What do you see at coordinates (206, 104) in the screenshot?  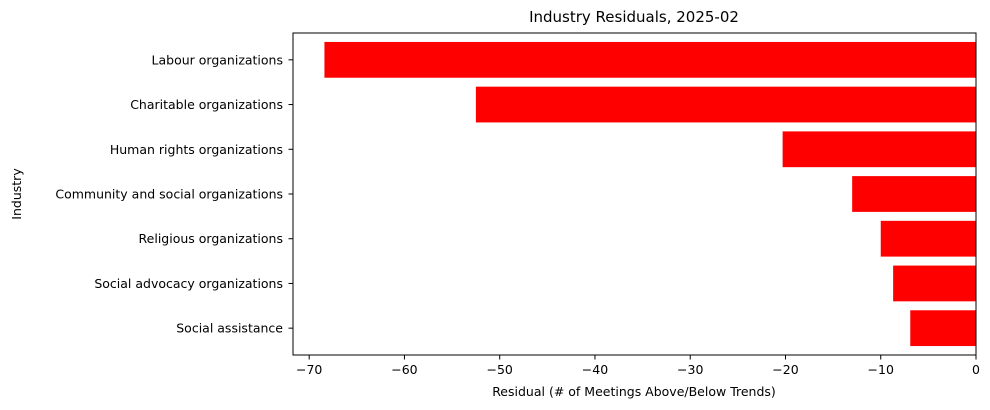 I see `y-tick-label: Charitable organizations` at bounding box center [206, 104].